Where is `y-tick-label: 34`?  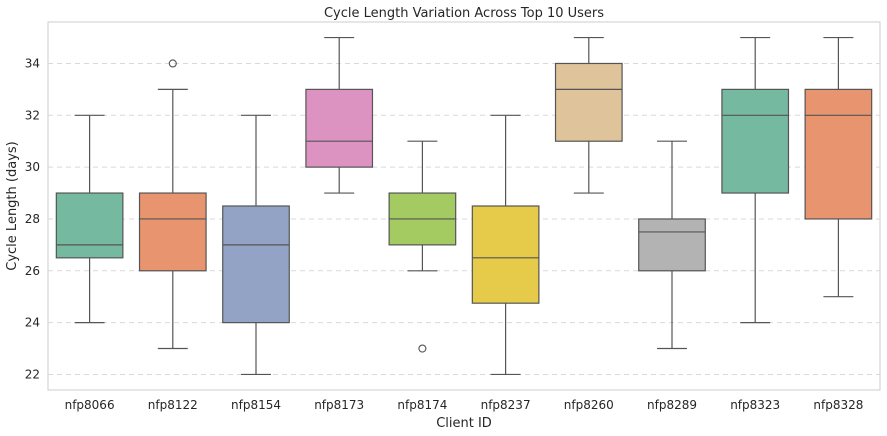
y-tick-label: 34 is located at coordinates (32, 63).